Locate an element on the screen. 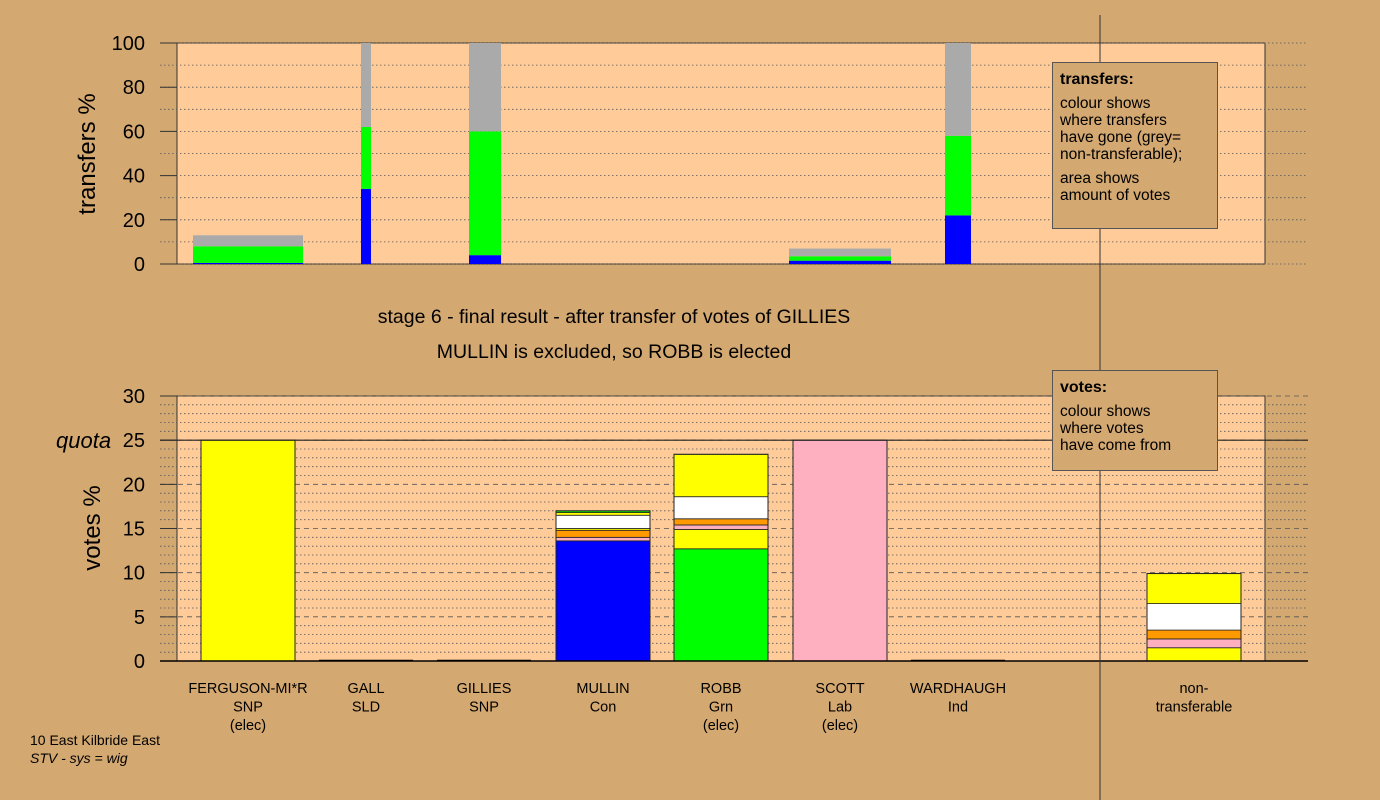  footer-system: STV - sys = wig is located at coordinates (79, 758).